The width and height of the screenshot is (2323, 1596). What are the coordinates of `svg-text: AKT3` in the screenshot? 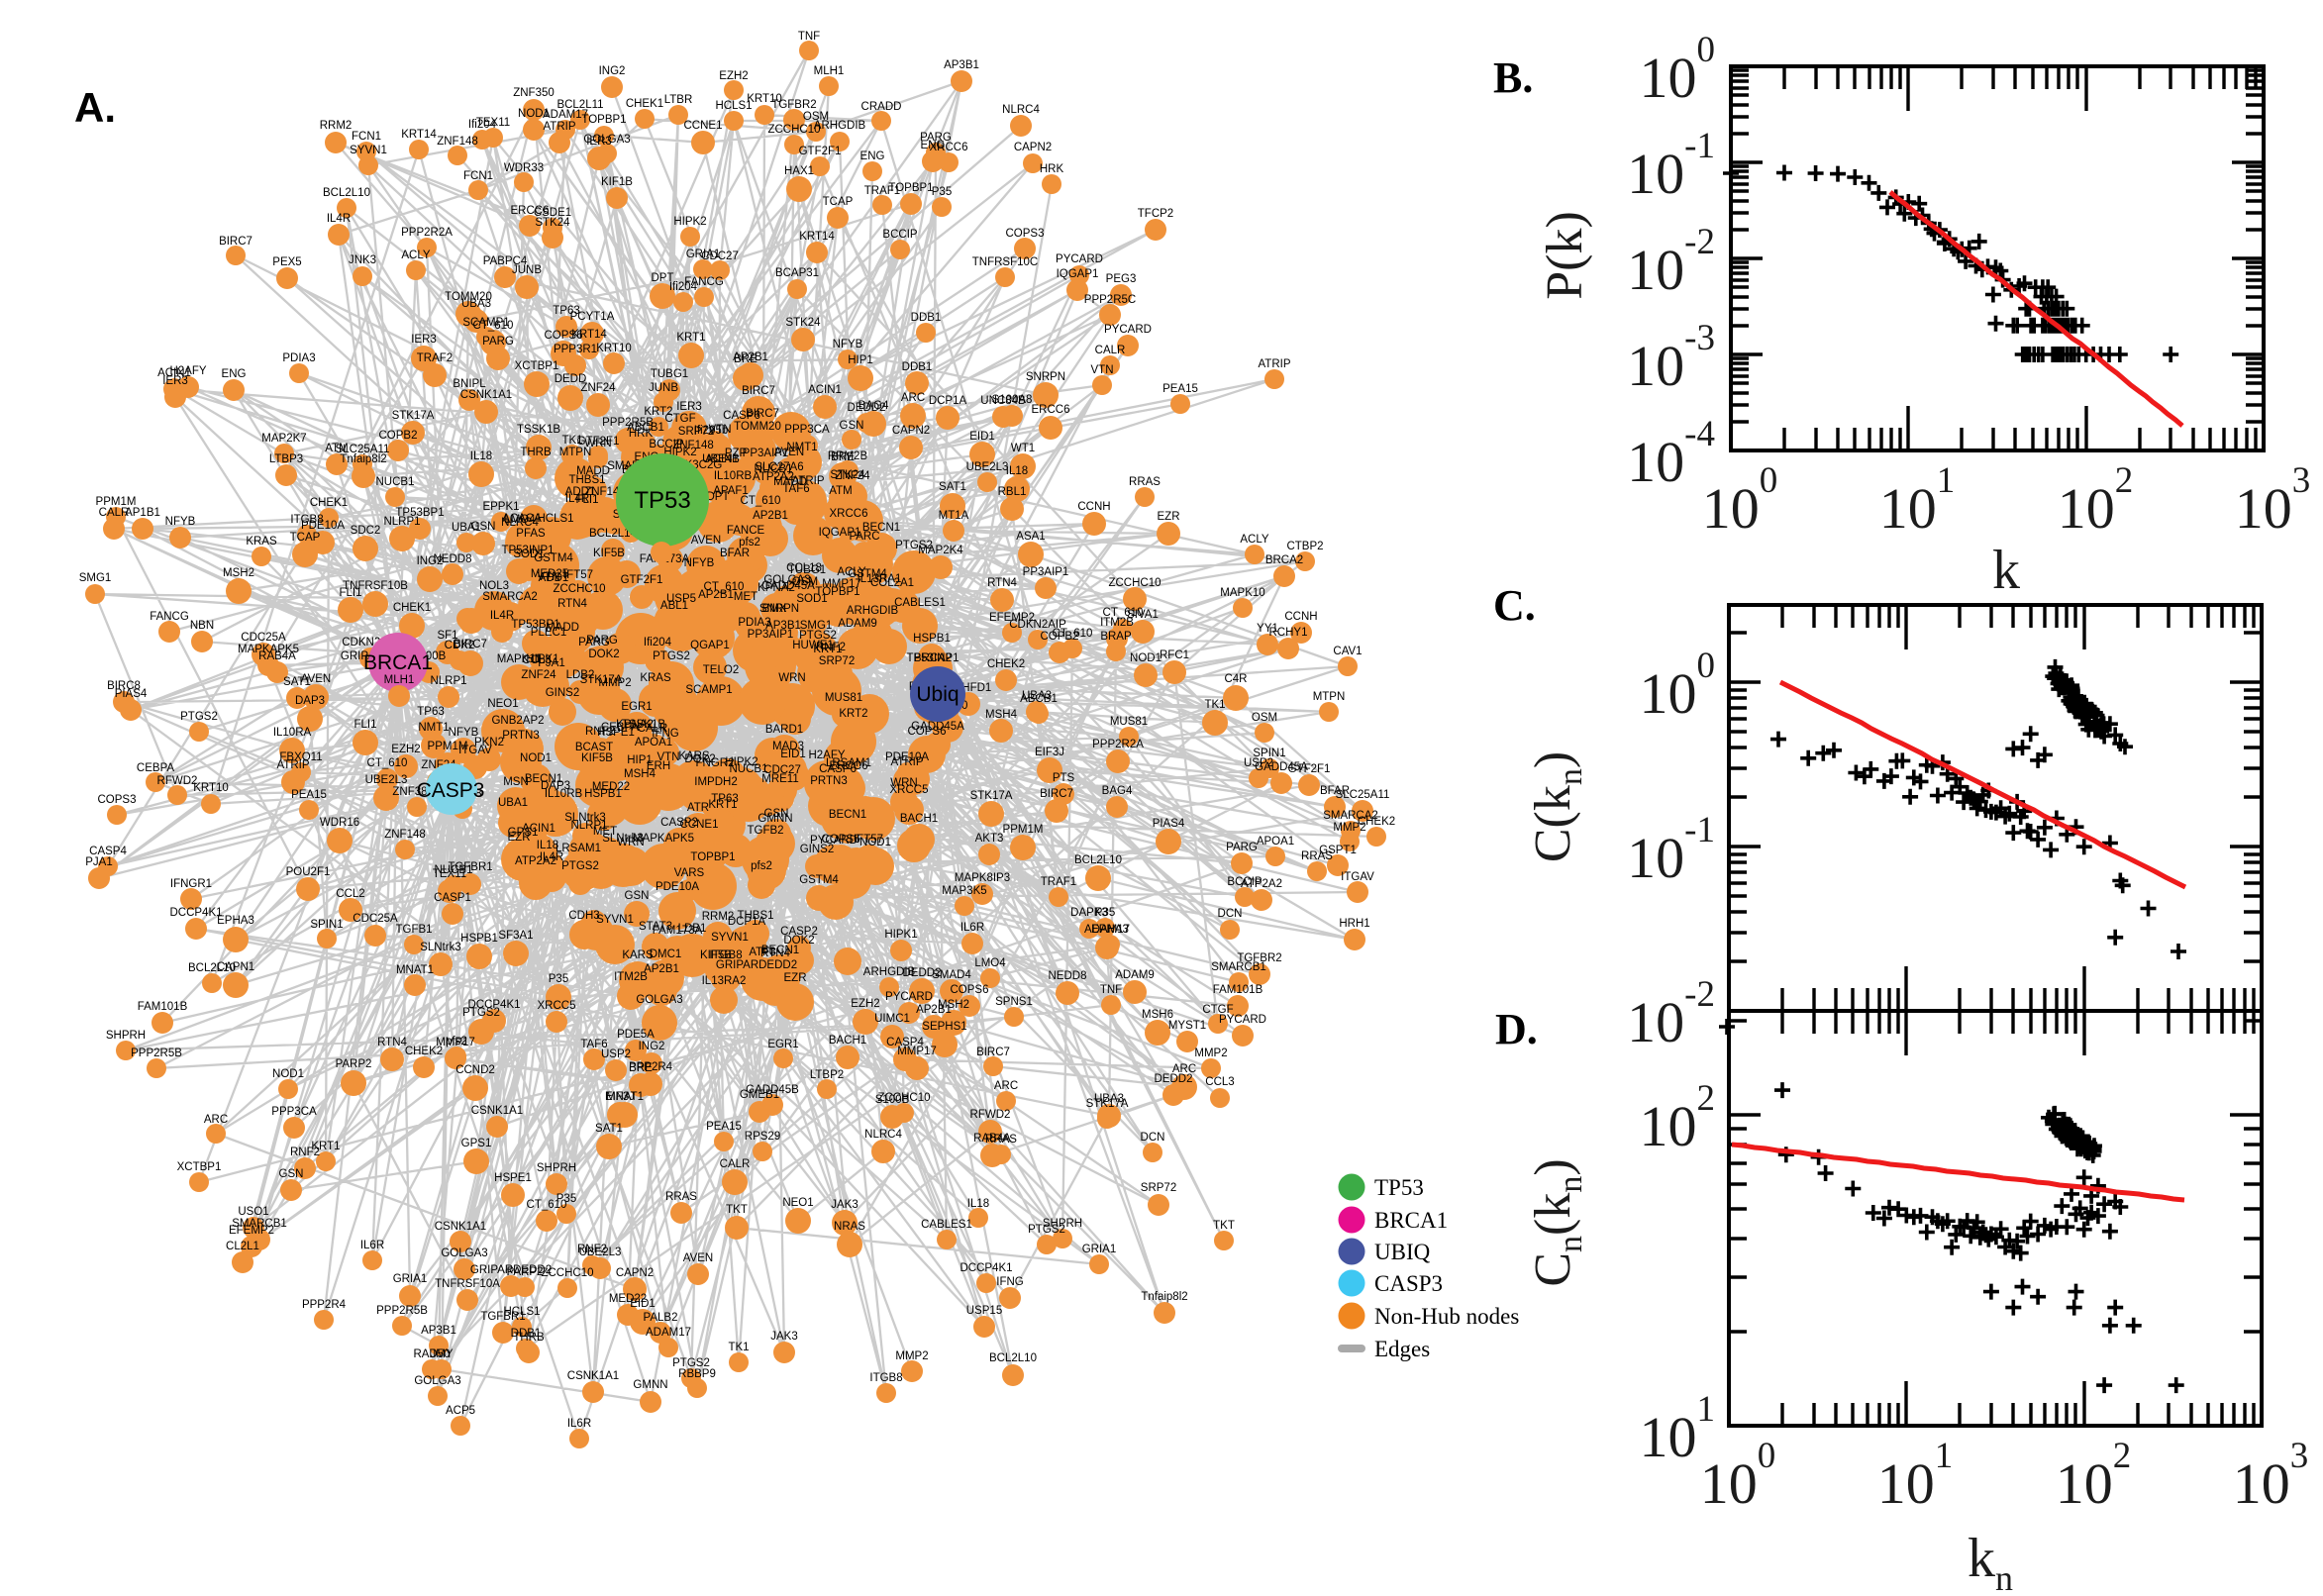 It's located at (990, 839).